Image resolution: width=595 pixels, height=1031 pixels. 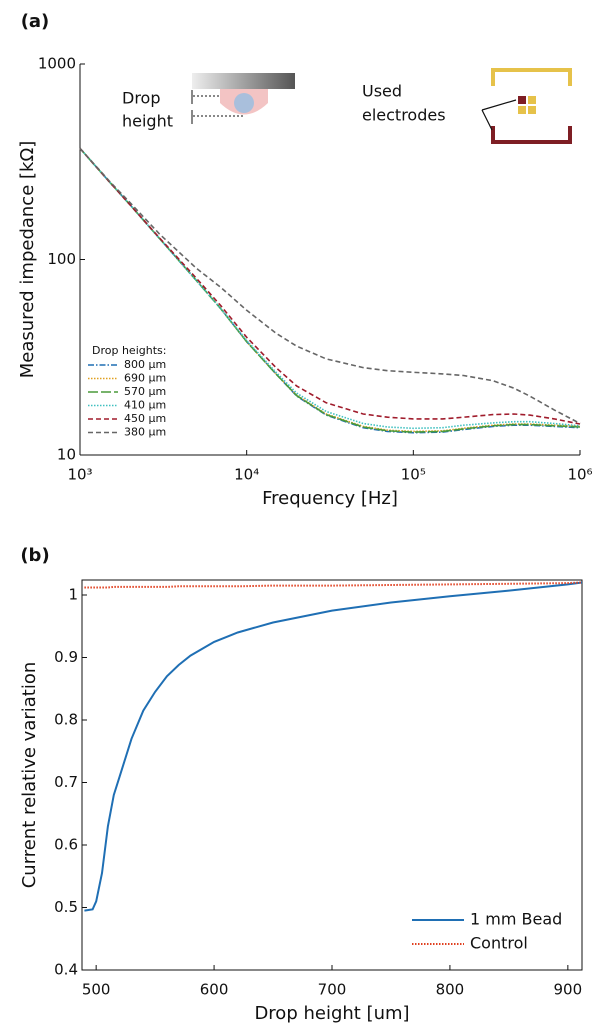 I want to click on legend-label: 800 µm, so click(x=145, y=364).